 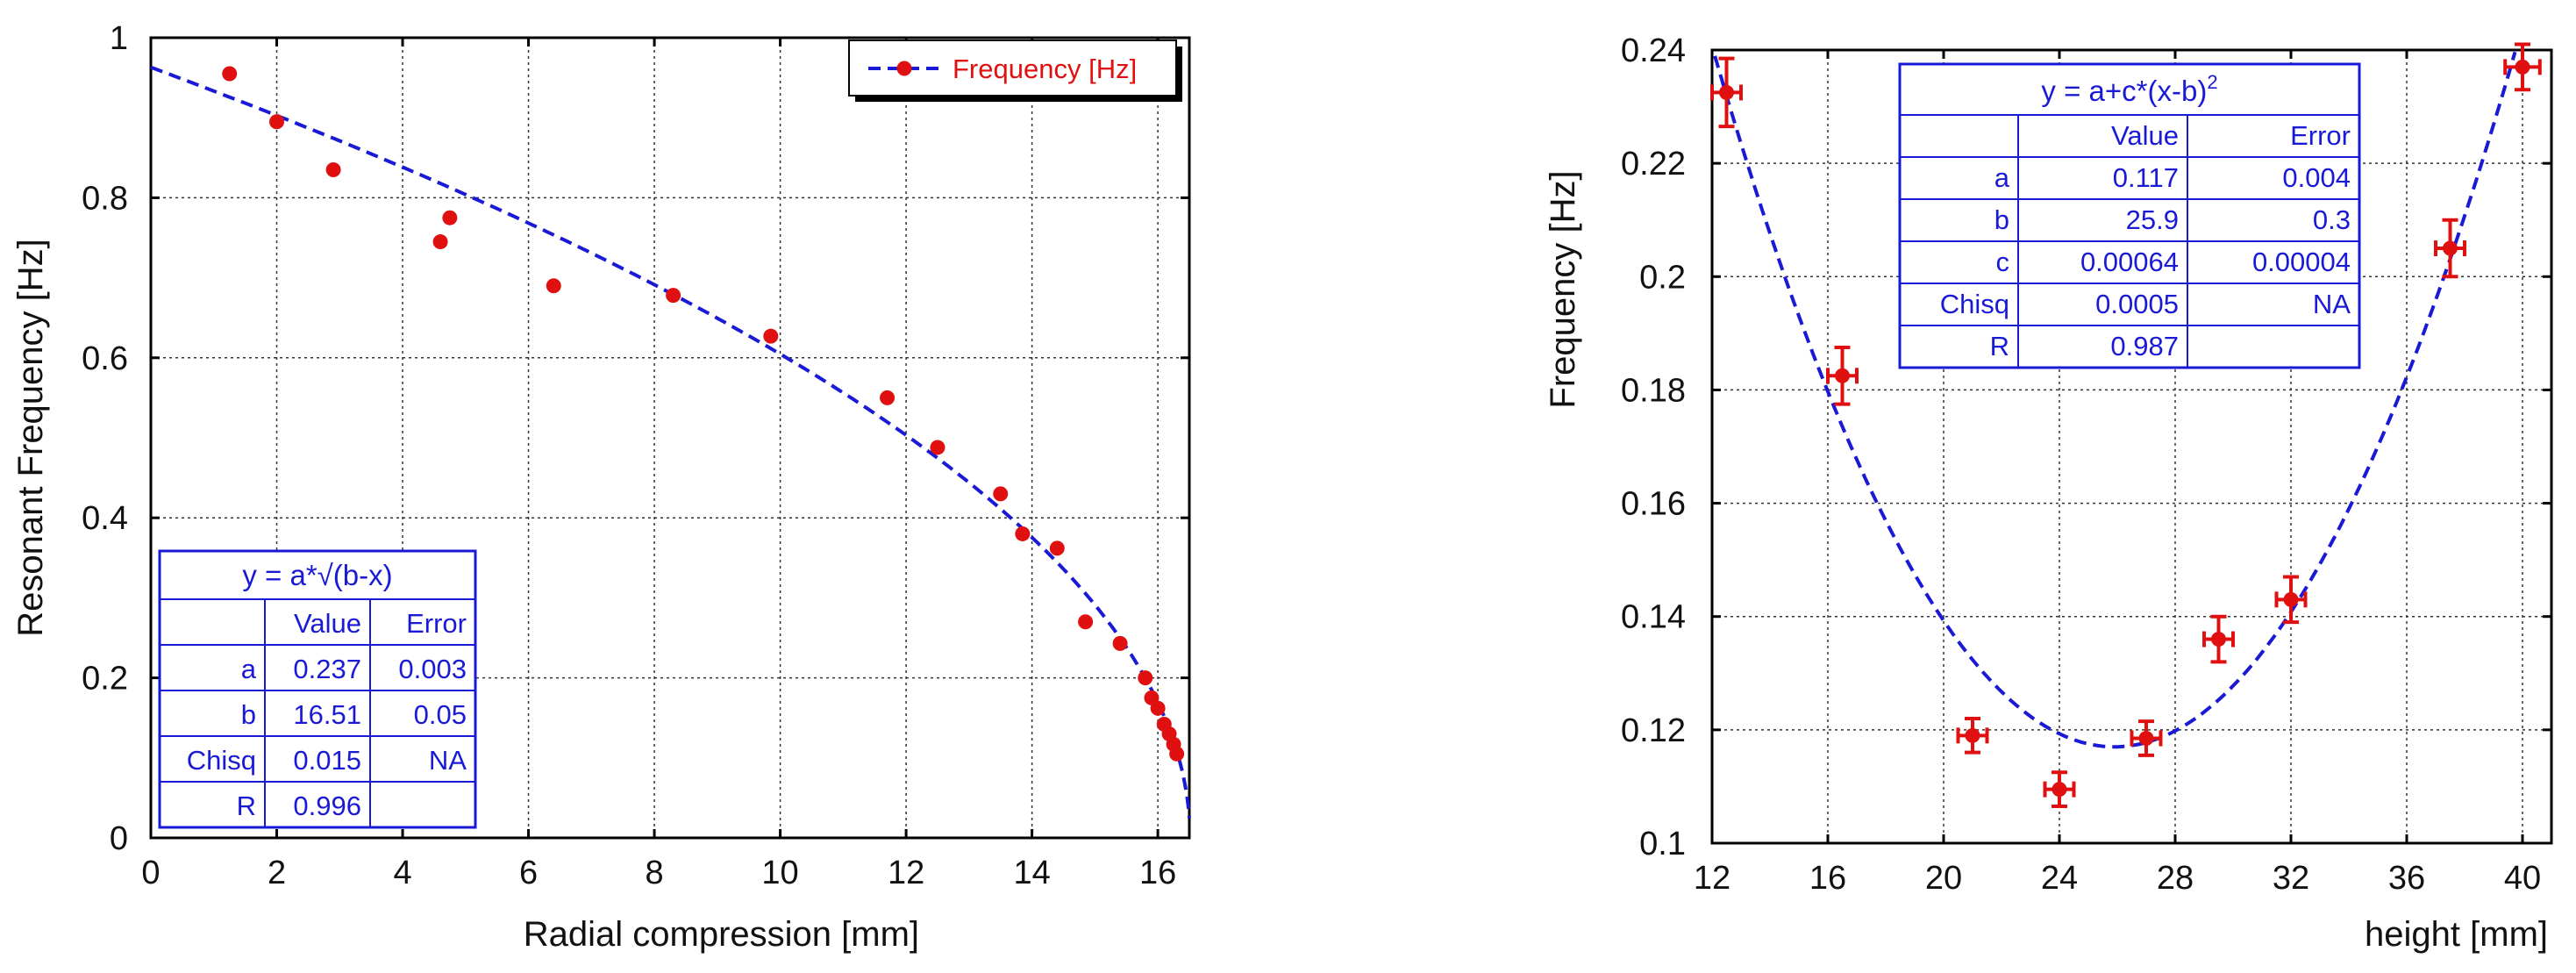 What do you see at coordinates (2302, 262) in the screenshot?
I see `fit-table-cell: 0.00004` at bounding box center [2302, 262].